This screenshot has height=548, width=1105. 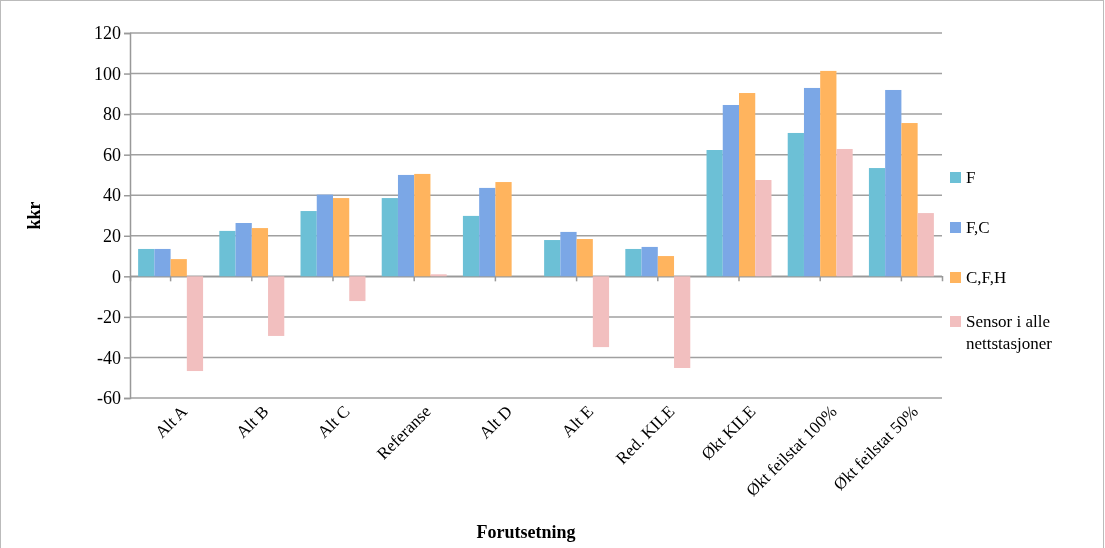 What do you see at coordinates (112, 114) in the screenshot?
I see `y-tick-label: 80` at bounding box center [112, 114].